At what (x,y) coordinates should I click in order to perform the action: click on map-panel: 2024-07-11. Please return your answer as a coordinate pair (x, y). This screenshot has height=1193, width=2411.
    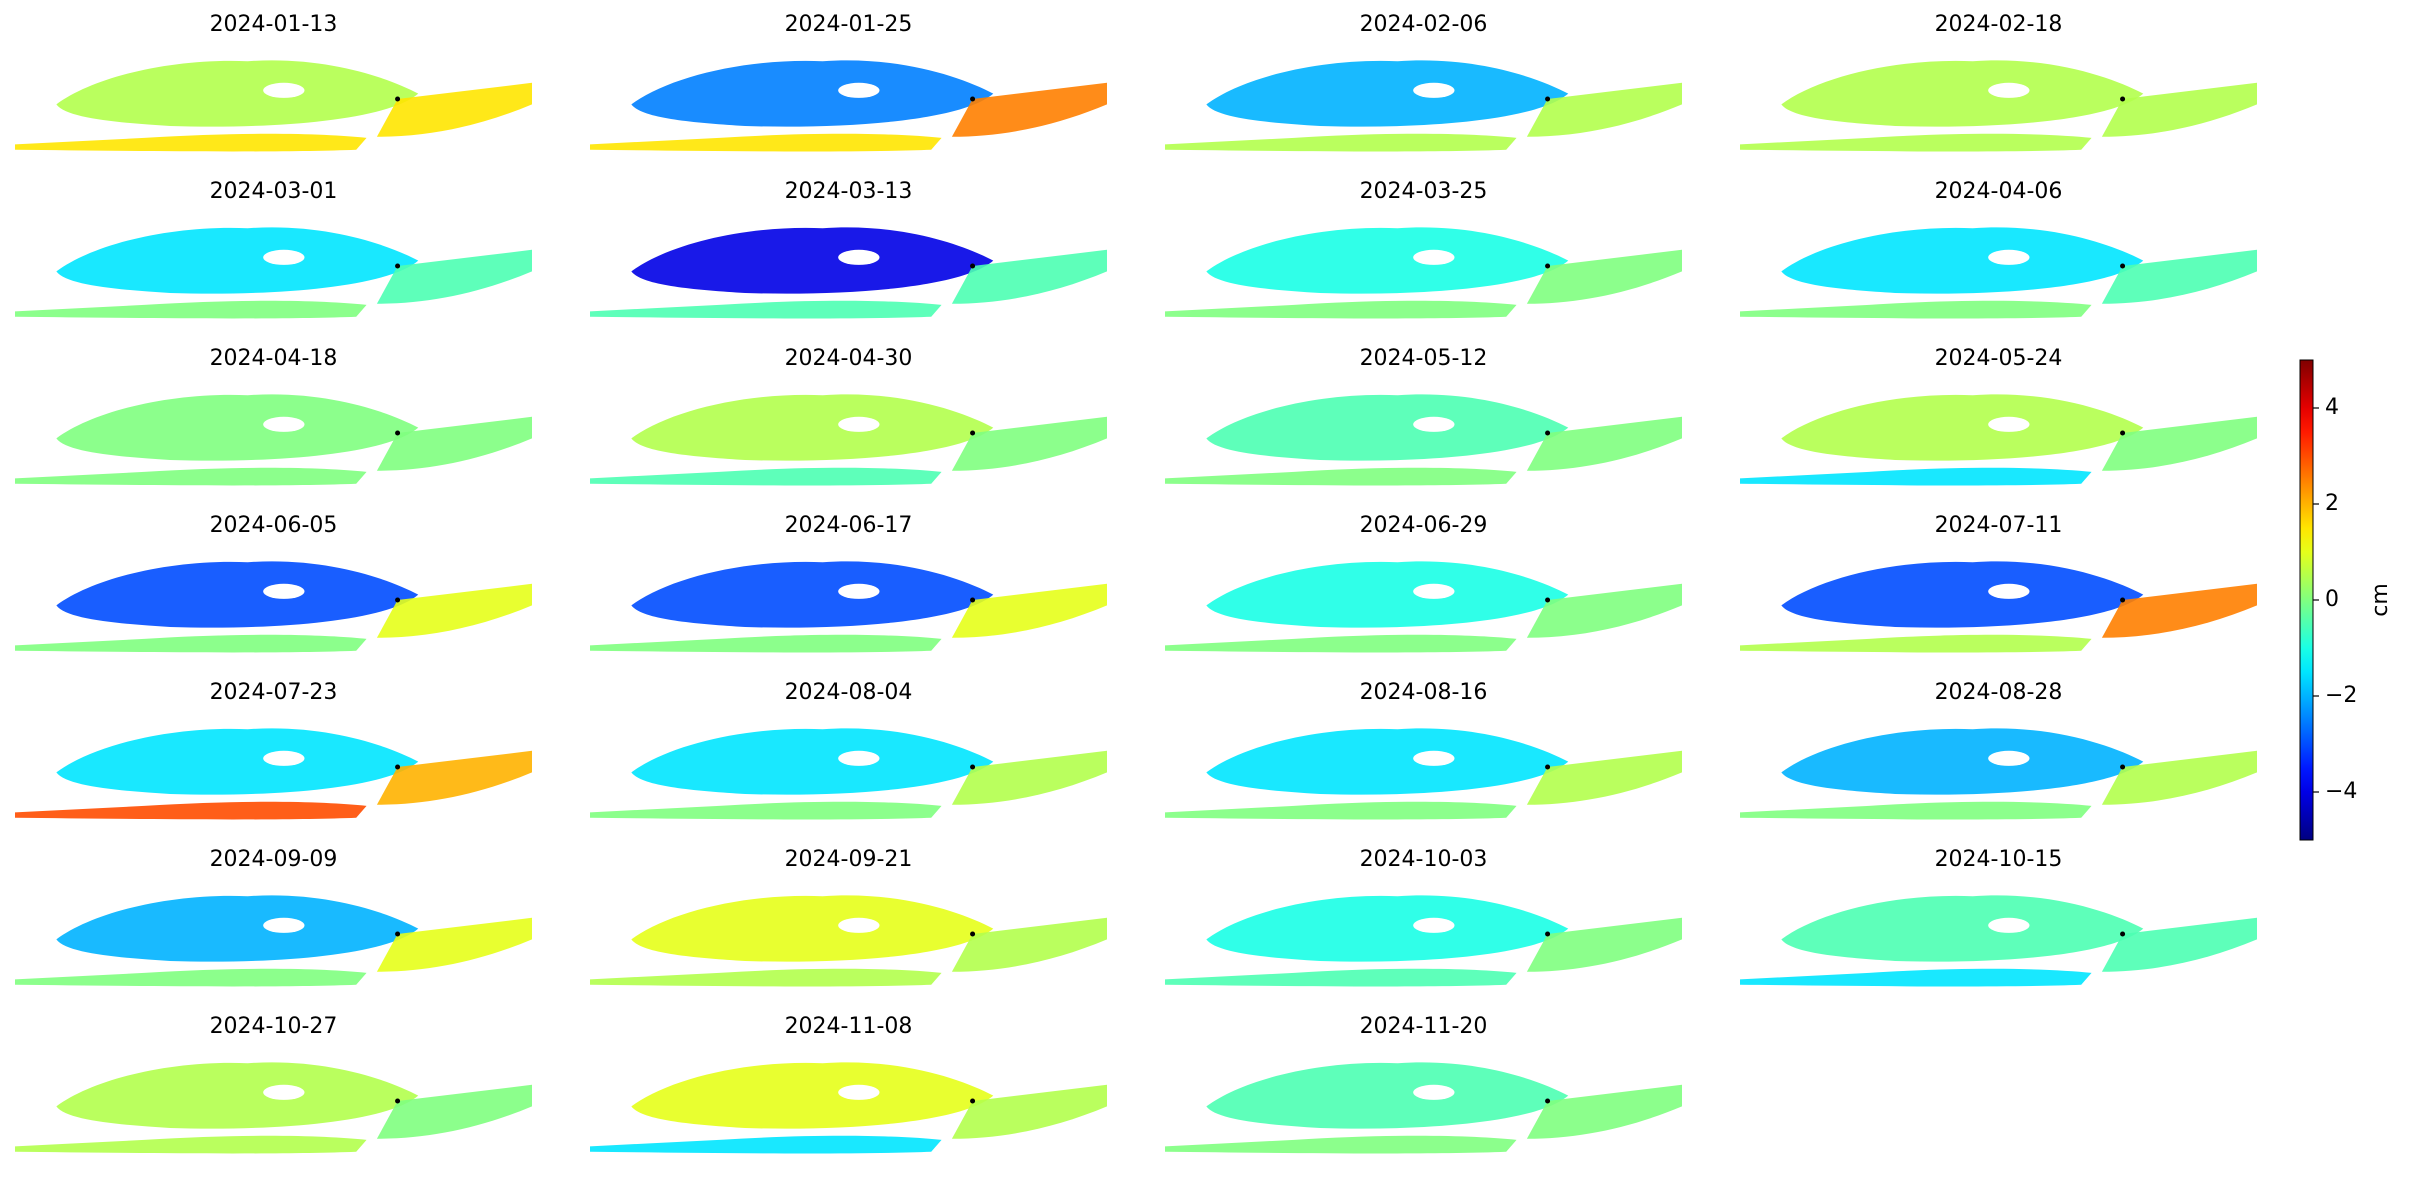
    Looking at the image, I should click on (1998, 583).